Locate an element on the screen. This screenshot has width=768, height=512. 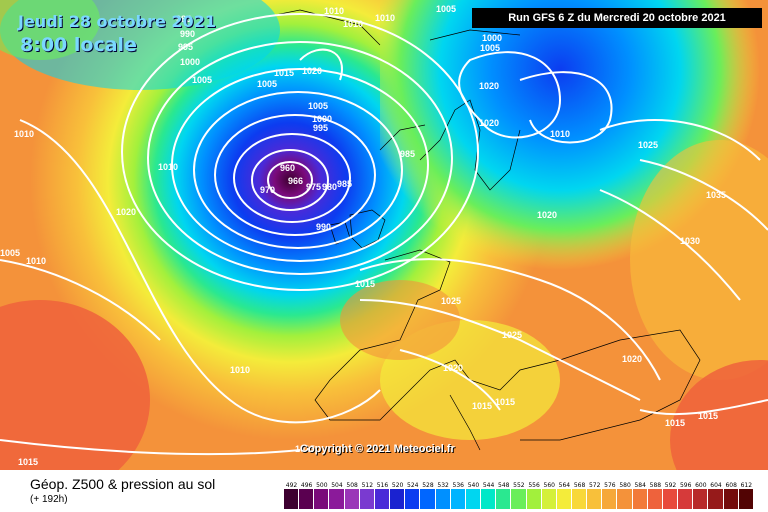
scale-label: 504 is located at coordinates (337, 485).